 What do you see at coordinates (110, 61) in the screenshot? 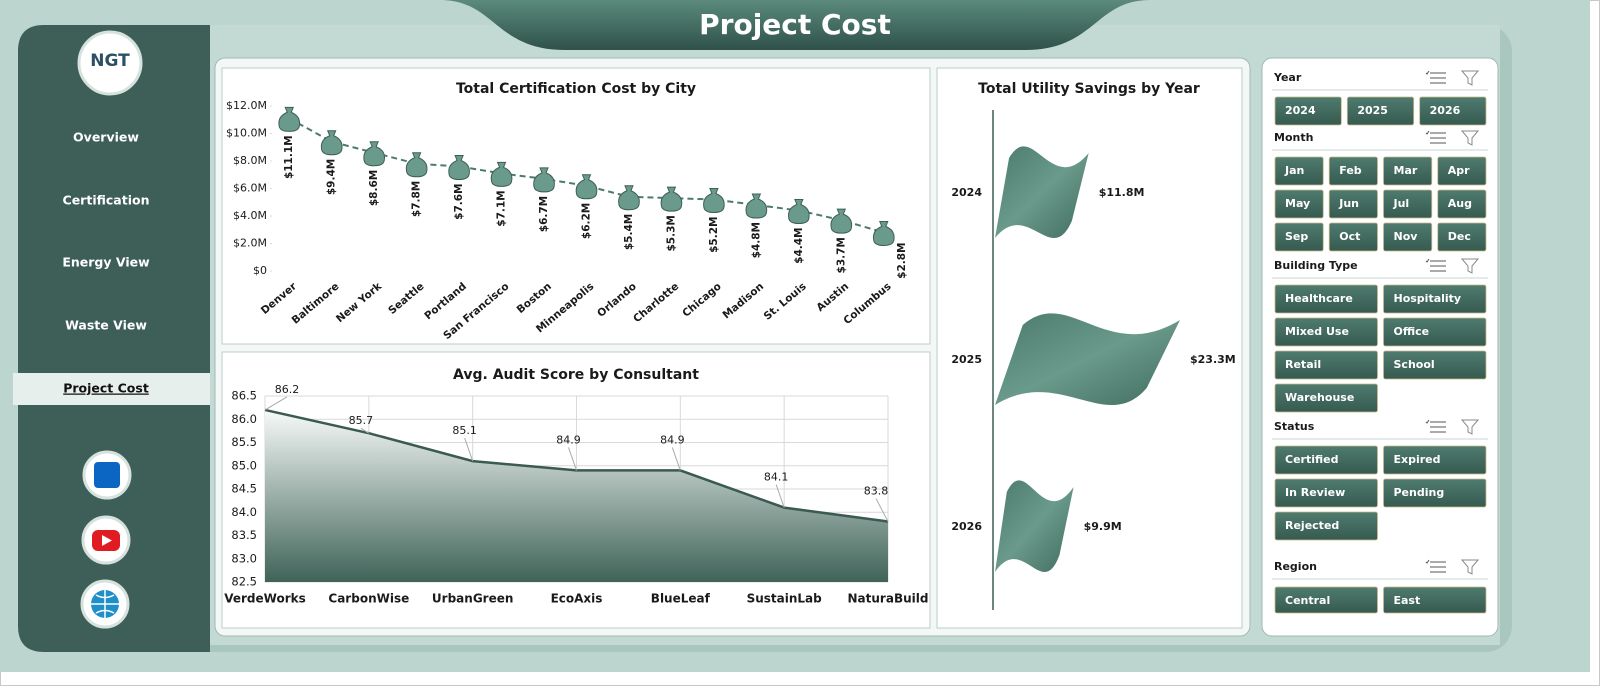
I see `logo-text: NGT` at bounding box center [110, 61].